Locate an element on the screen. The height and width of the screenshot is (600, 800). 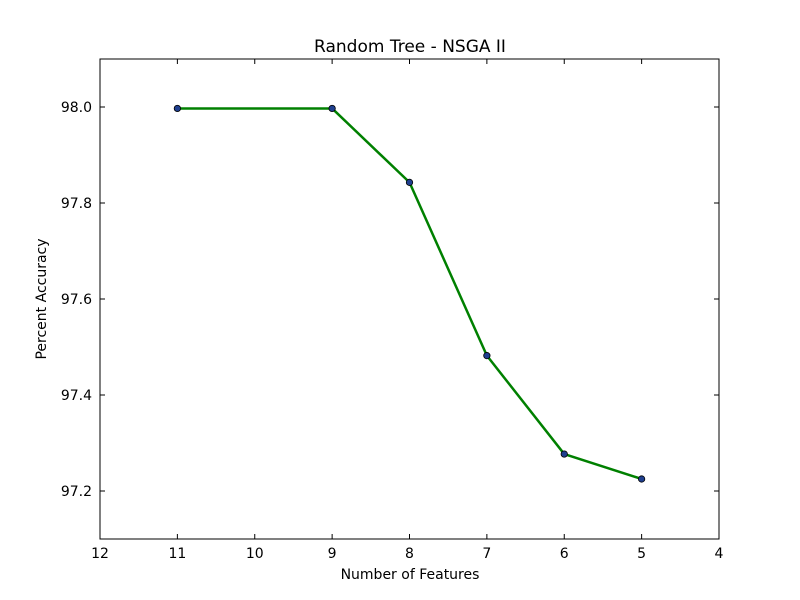
y-tick-label: 97.2 is located at coordinates (76, 492).